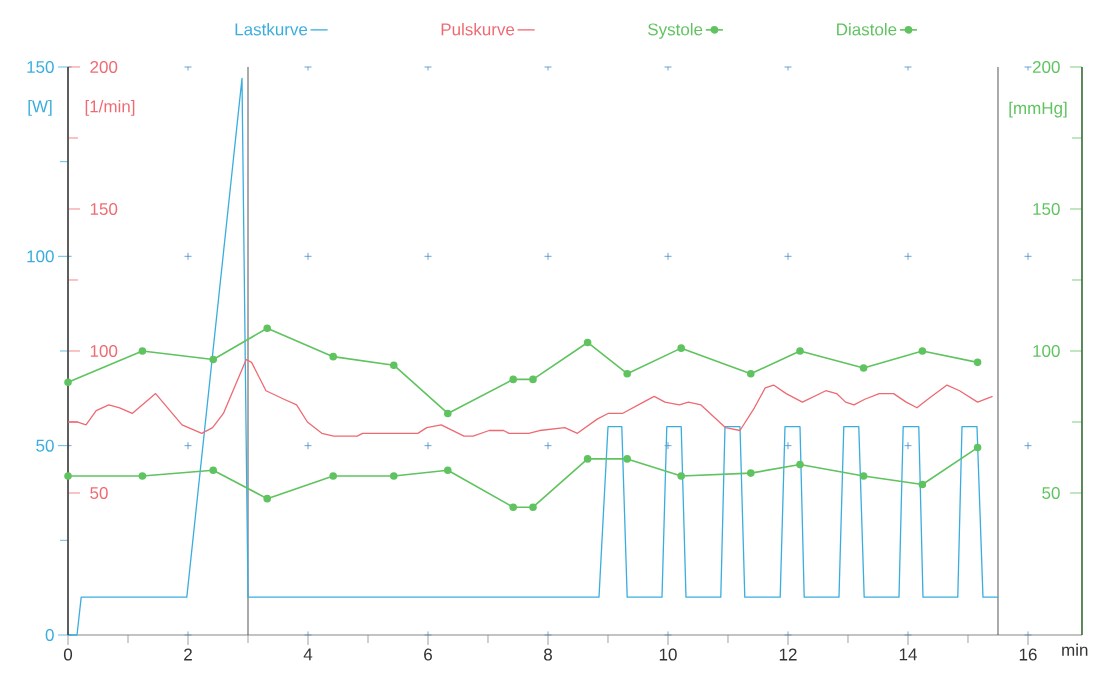 This screenshot has height=679, width=1109. I want to click on y3-tick-label: 50, so click(1051, 493).